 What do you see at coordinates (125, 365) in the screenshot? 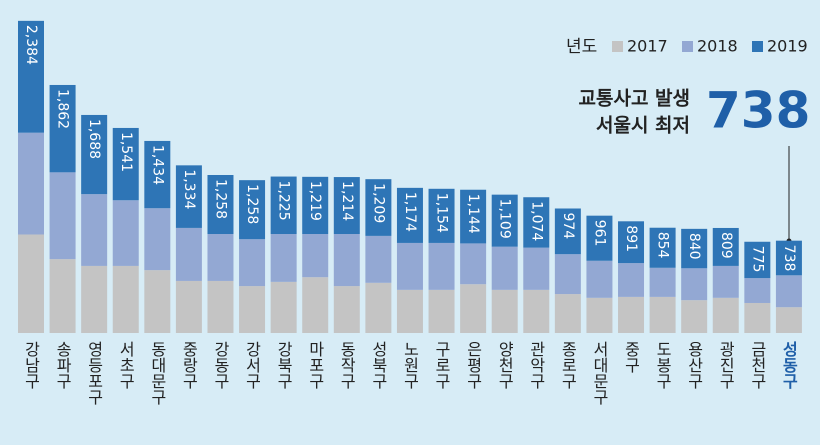
I see `x-tick-label: 서초구` at bounding box center [125, 365].